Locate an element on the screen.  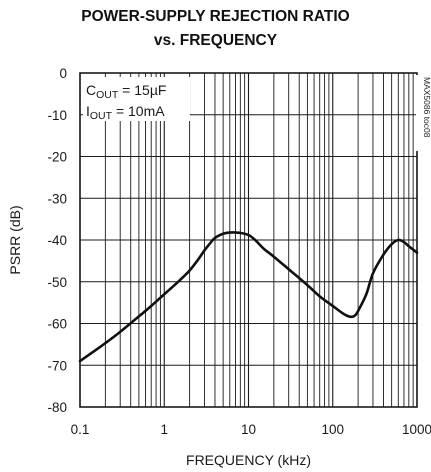
y-tick-label: -80 is located at coordinates (57, 407).